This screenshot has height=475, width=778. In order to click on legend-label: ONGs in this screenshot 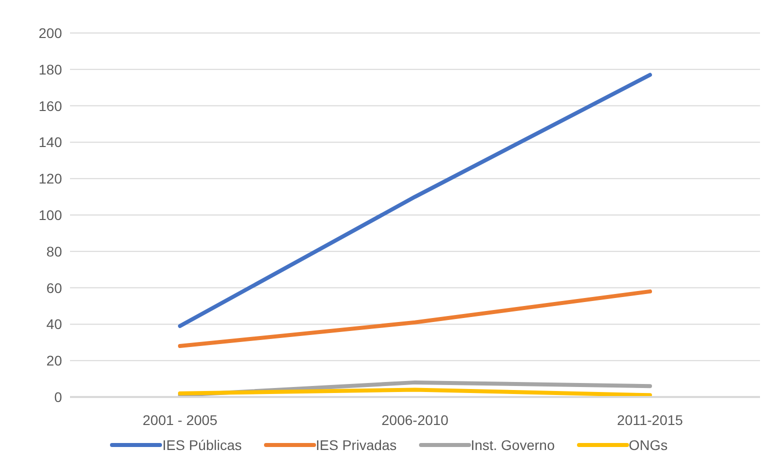, I will do `click(648, 445)`.